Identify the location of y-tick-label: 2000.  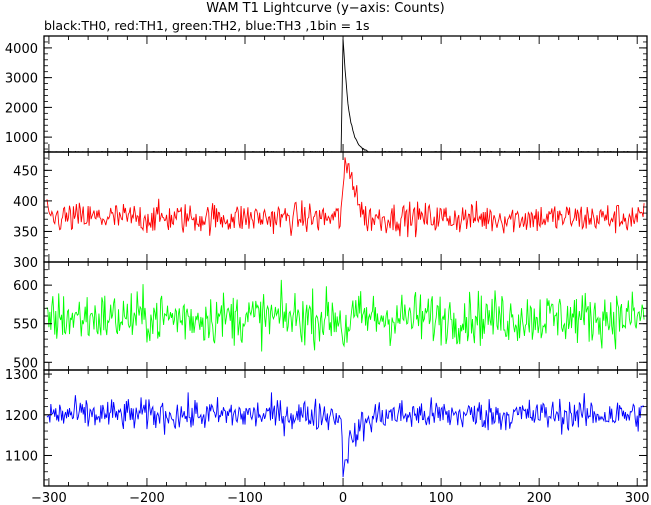
(21, 108).